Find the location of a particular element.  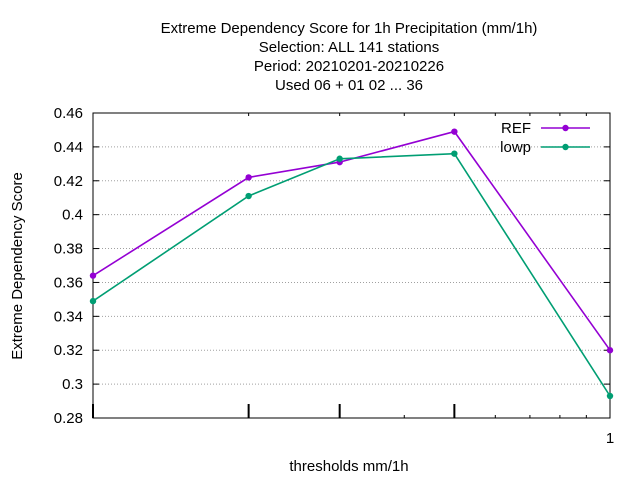

y-tick-label: 0.42 is located at coordinates (68, 181).